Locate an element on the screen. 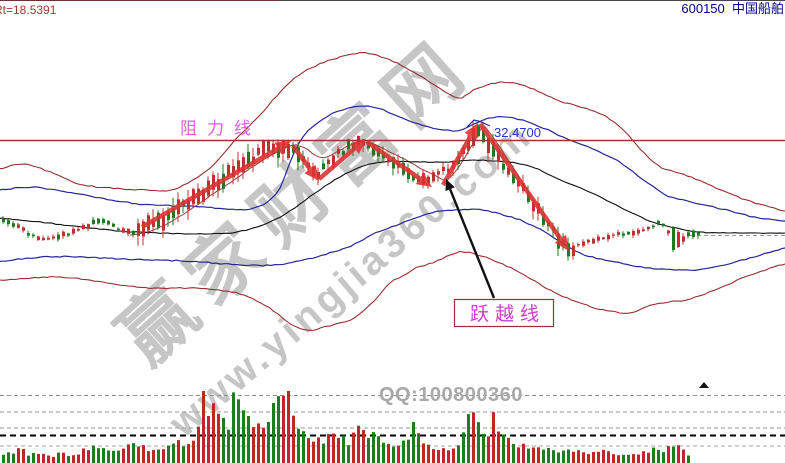  svg-text: 跃越线 is located at coordinates (507, 314).